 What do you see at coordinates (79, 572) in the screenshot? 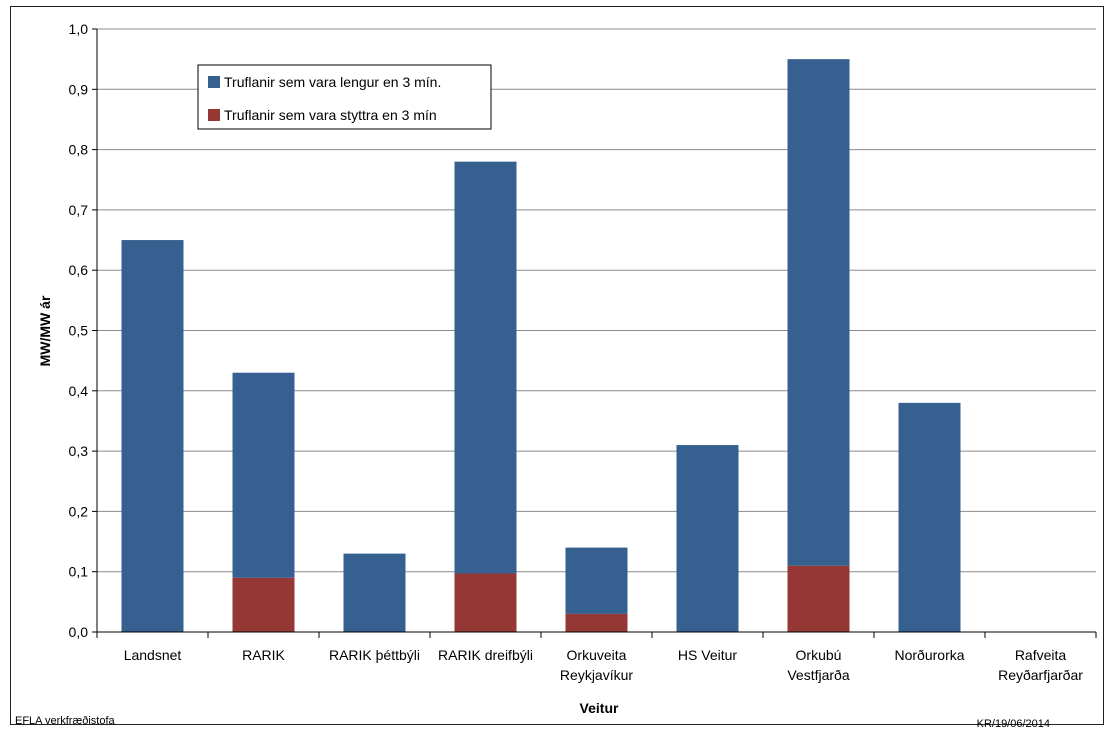
I see `y-tick-label: 0,1` at bounding box center [79, 572].